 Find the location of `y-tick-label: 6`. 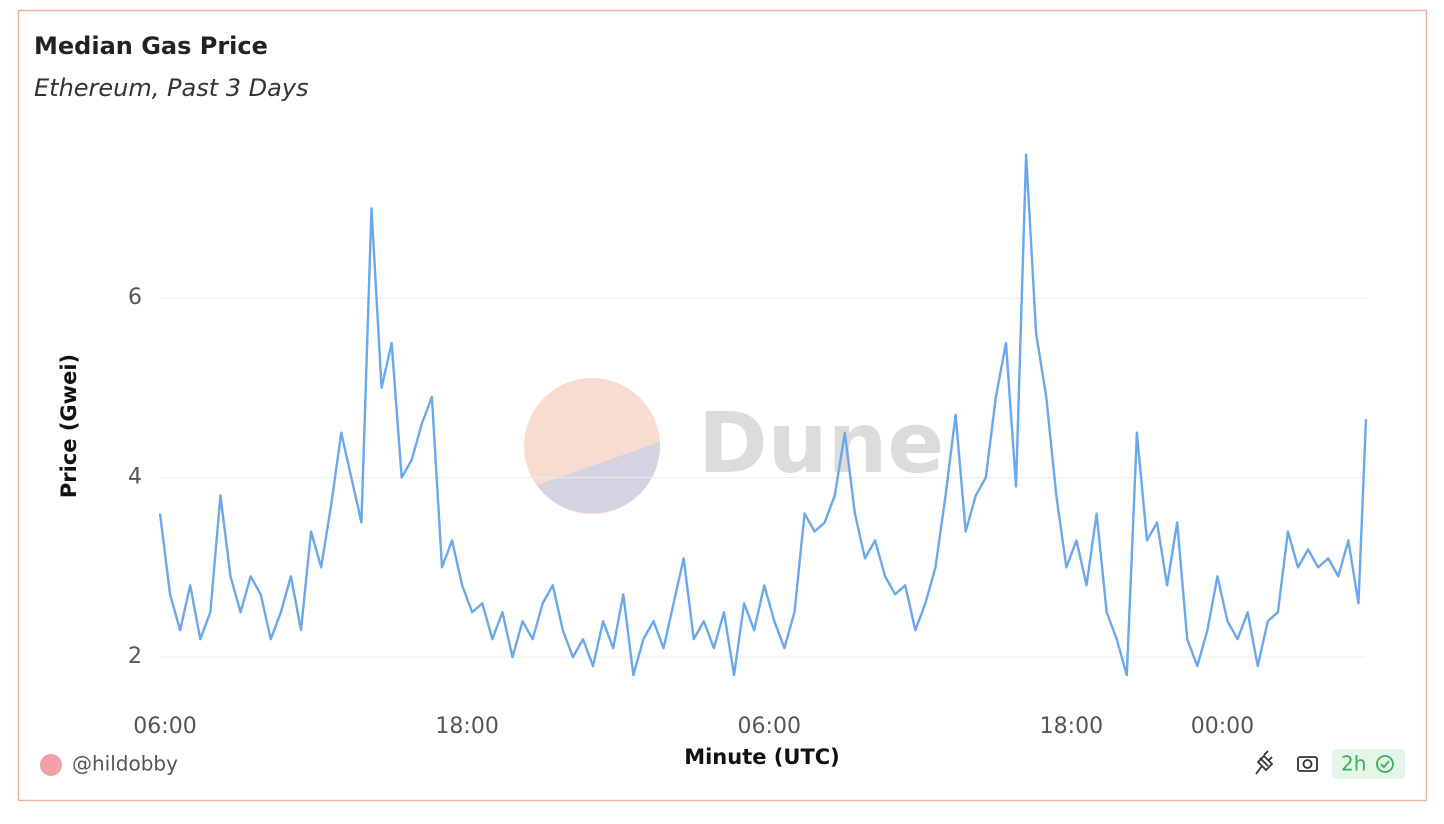

y-tick-label: 6 is located at coordinates (135, 297).